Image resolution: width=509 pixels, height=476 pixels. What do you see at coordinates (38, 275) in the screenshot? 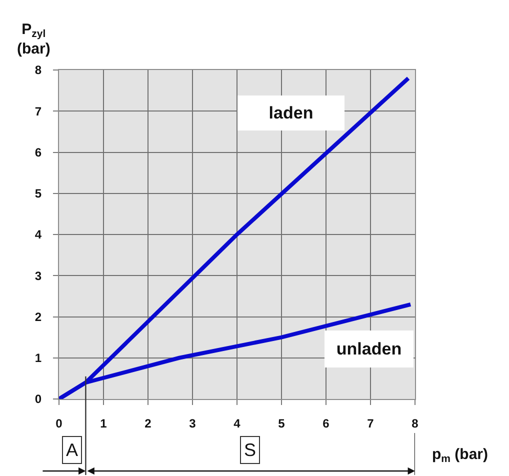
I see `y-tick-label: 3` at bounding box center [38, 275].